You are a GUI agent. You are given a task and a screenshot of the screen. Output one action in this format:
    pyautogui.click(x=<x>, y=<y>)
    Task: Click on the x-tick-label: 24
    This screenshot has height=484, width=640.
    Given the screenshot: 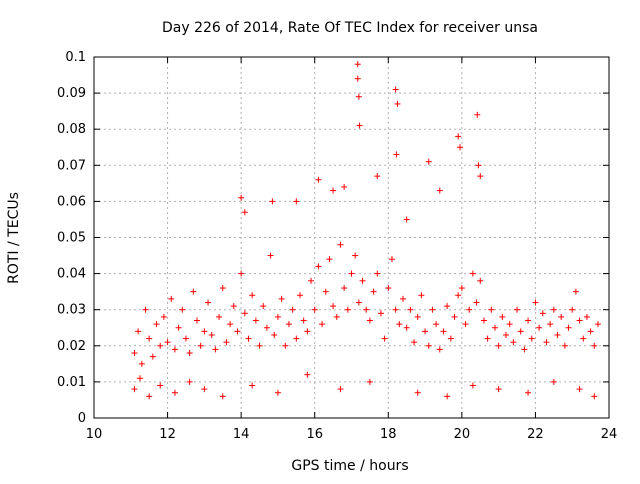 What is the action you would take?
    pyautogui.click(x=609, y=434)
    